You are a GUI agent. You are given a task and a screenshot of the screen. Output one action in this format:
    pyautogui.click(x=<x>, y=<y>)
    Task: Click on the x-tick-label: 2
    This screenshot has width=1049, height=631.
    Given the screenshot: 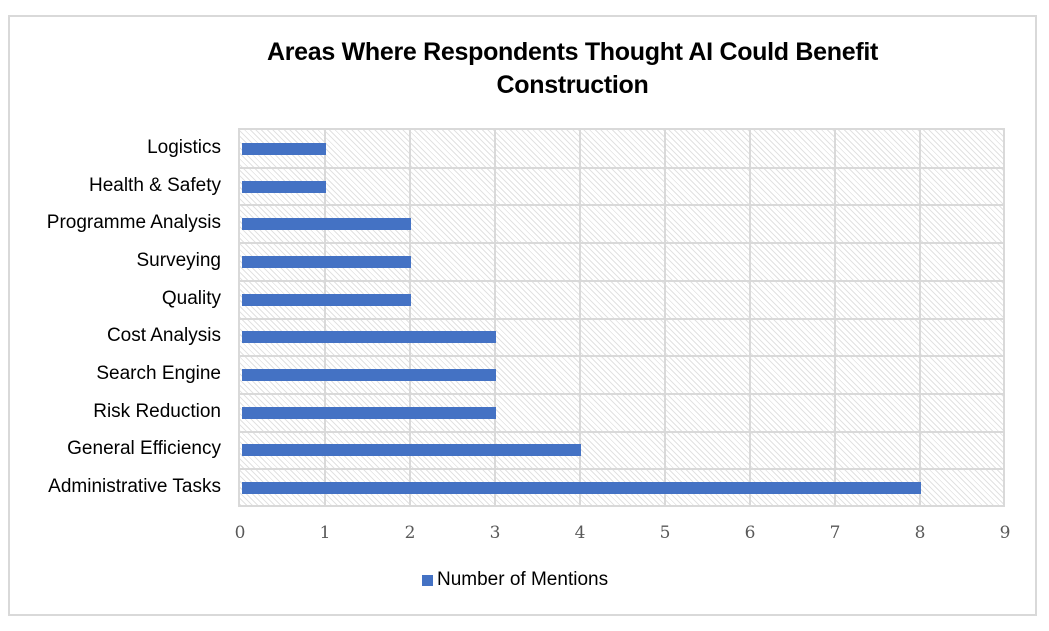 What is the action you would take?
    pyautogui.click(x=410, y=533)
    